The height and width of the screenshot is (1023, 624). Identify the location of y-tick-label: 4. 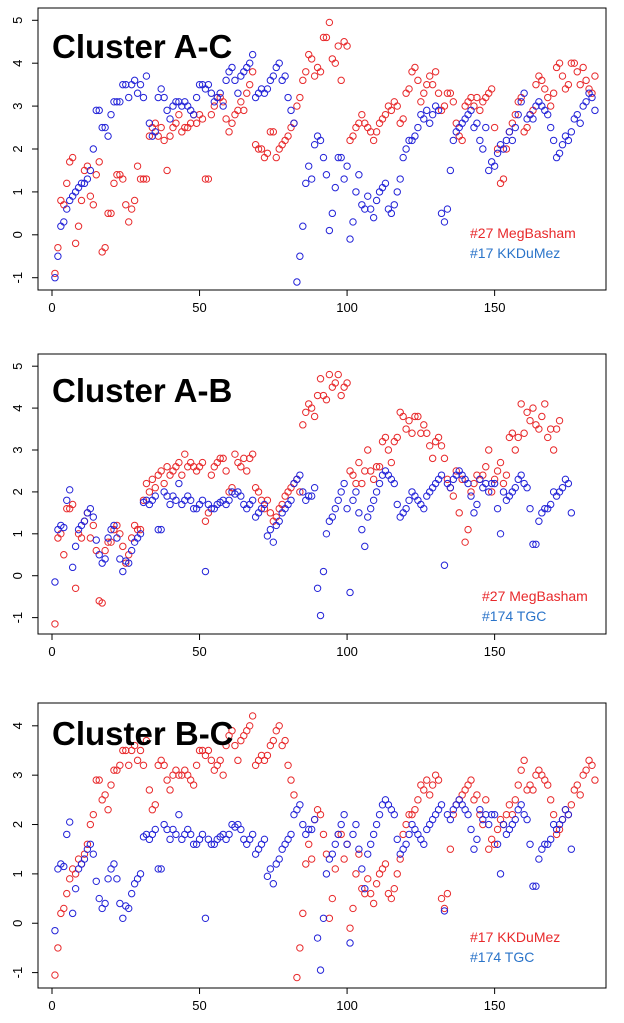
(17, 63).